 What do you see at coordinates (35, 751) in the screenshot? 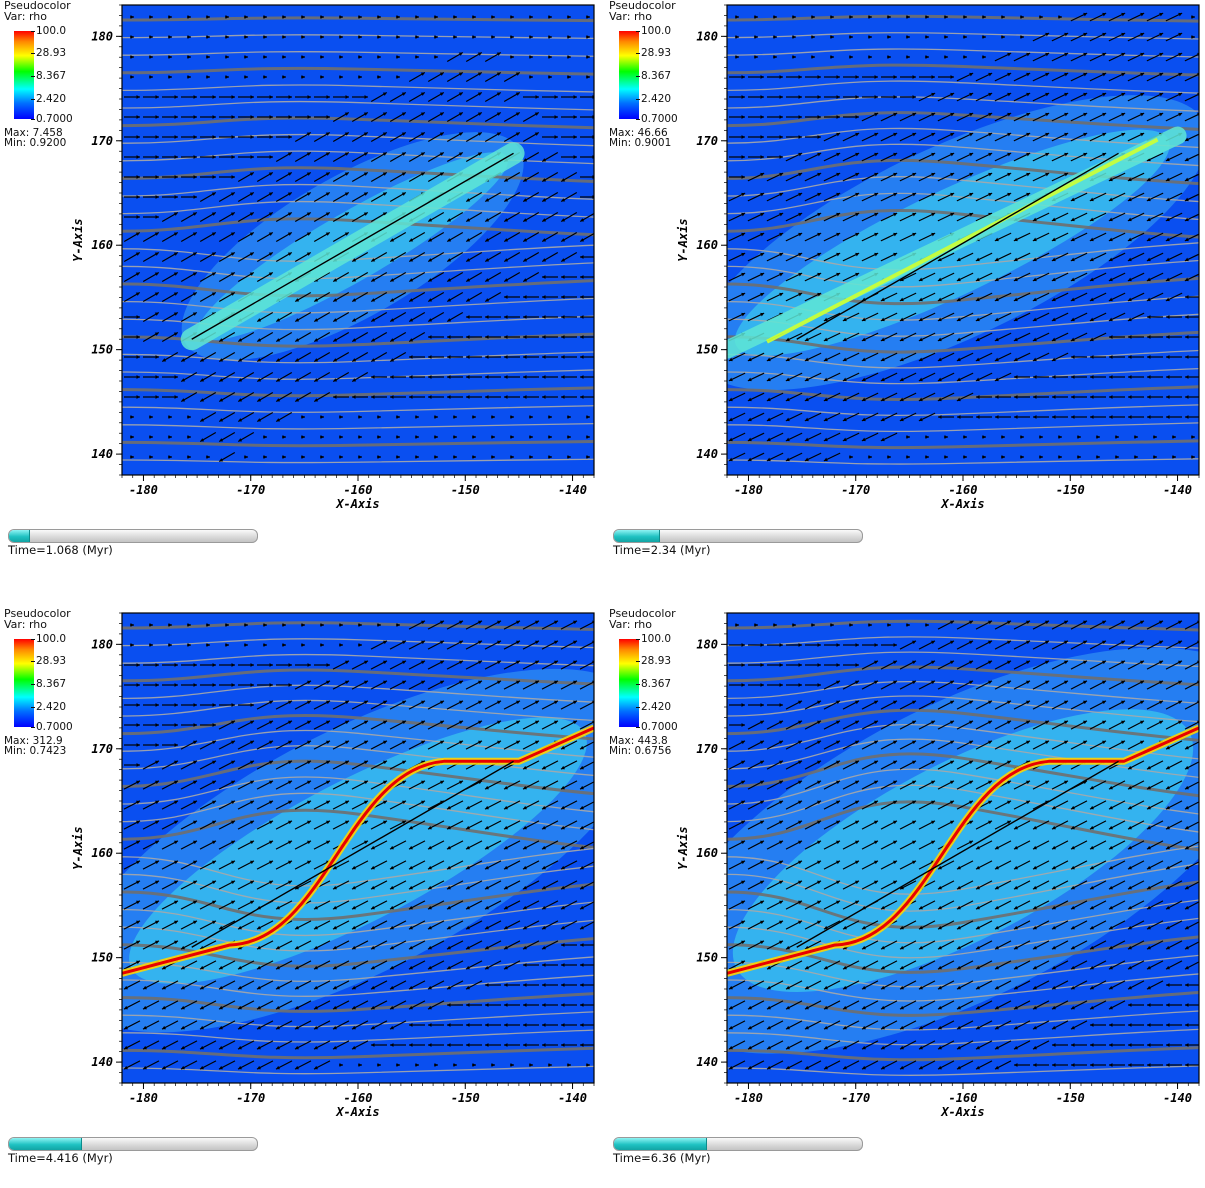
I see `min-label: Min: 0.7423` at bounding box center [35, 751].